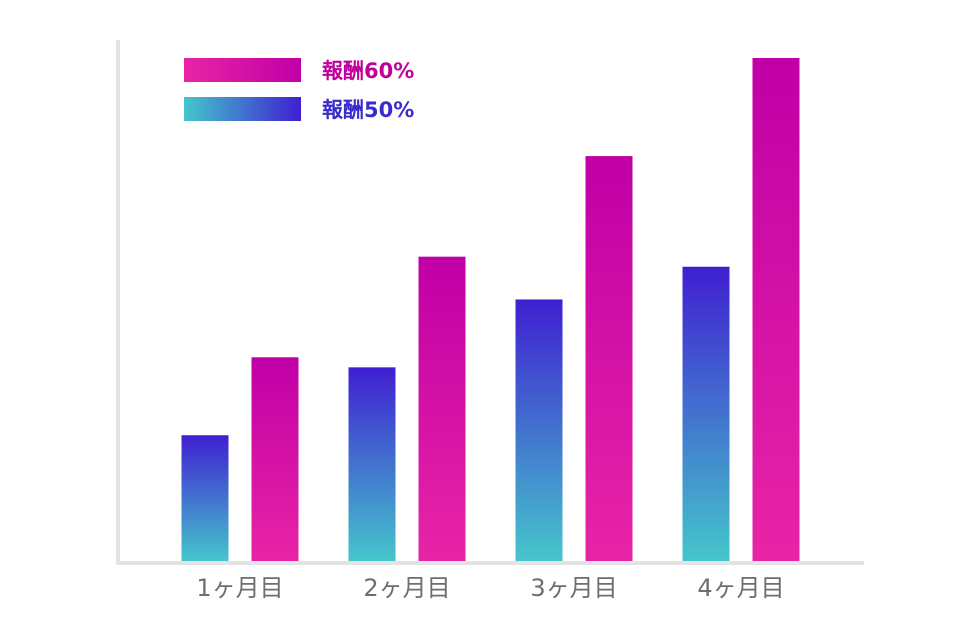 The width and height of the screenshot is (960, 630). I want to click on legend: 報酬60% 報酬50%, so click(299, 90).